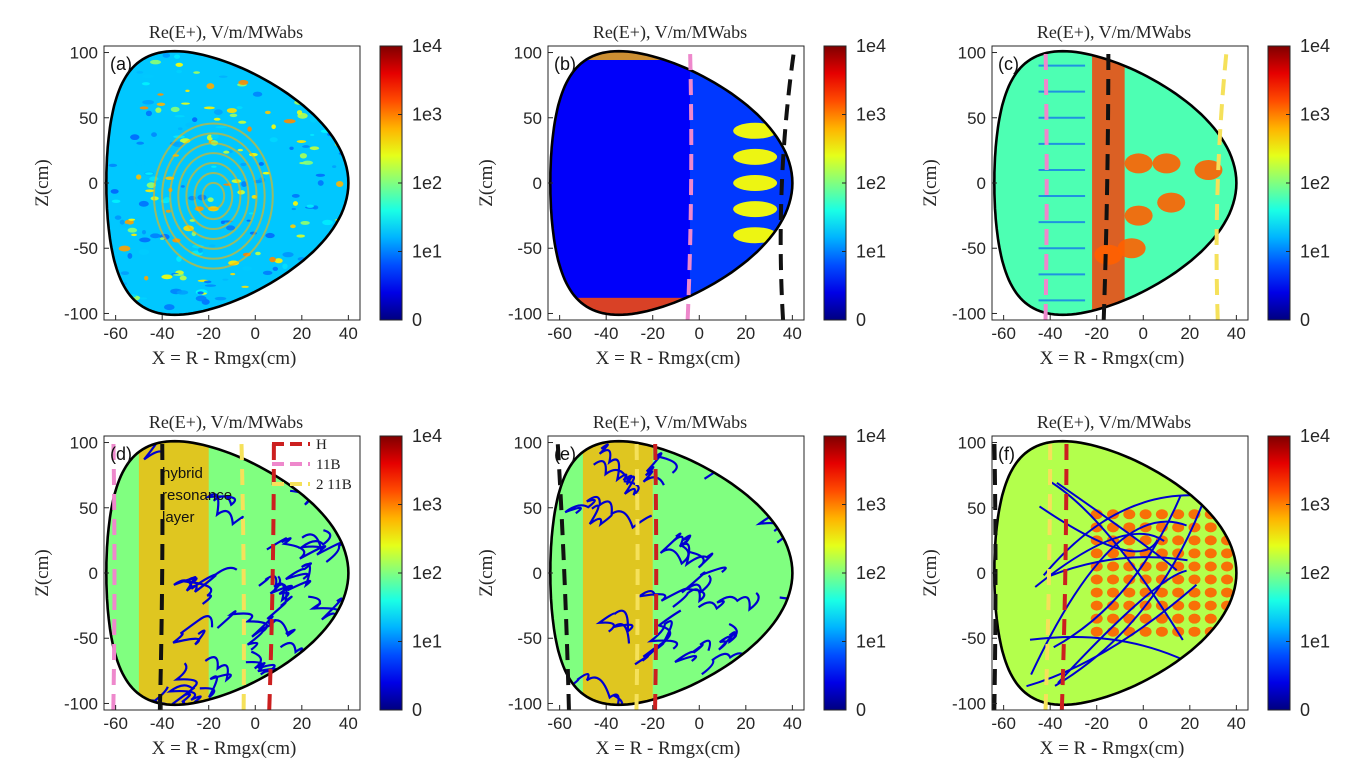 Image resolution: width=1347 pixels, height=774 pixels. What do you see at coordinates (1096, 723) in the screenshot?
I see `x-tick-label: -20` at bounding box center [1096, 723].